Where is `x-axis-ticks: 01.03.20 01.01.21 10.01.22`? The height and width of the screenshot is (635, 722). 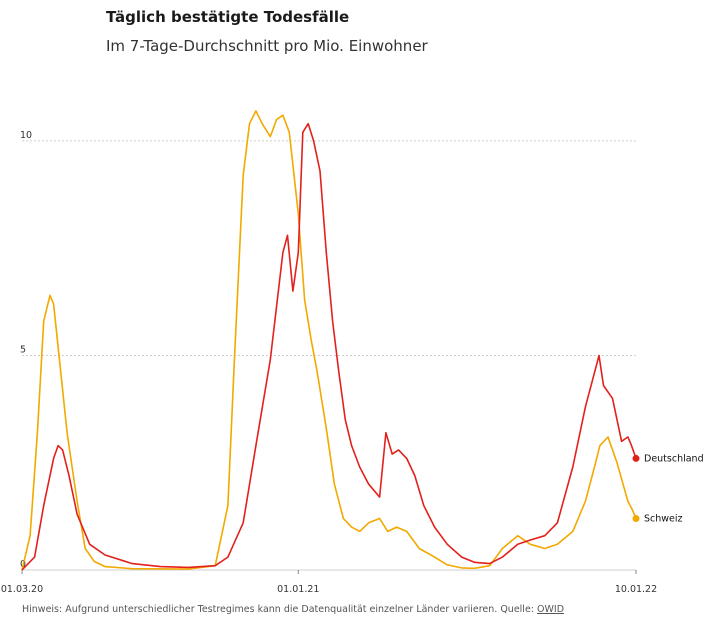 x-axis-ticks: 01.03.20 01.01.21 10.01.22 is located at coordinates (329, 582).